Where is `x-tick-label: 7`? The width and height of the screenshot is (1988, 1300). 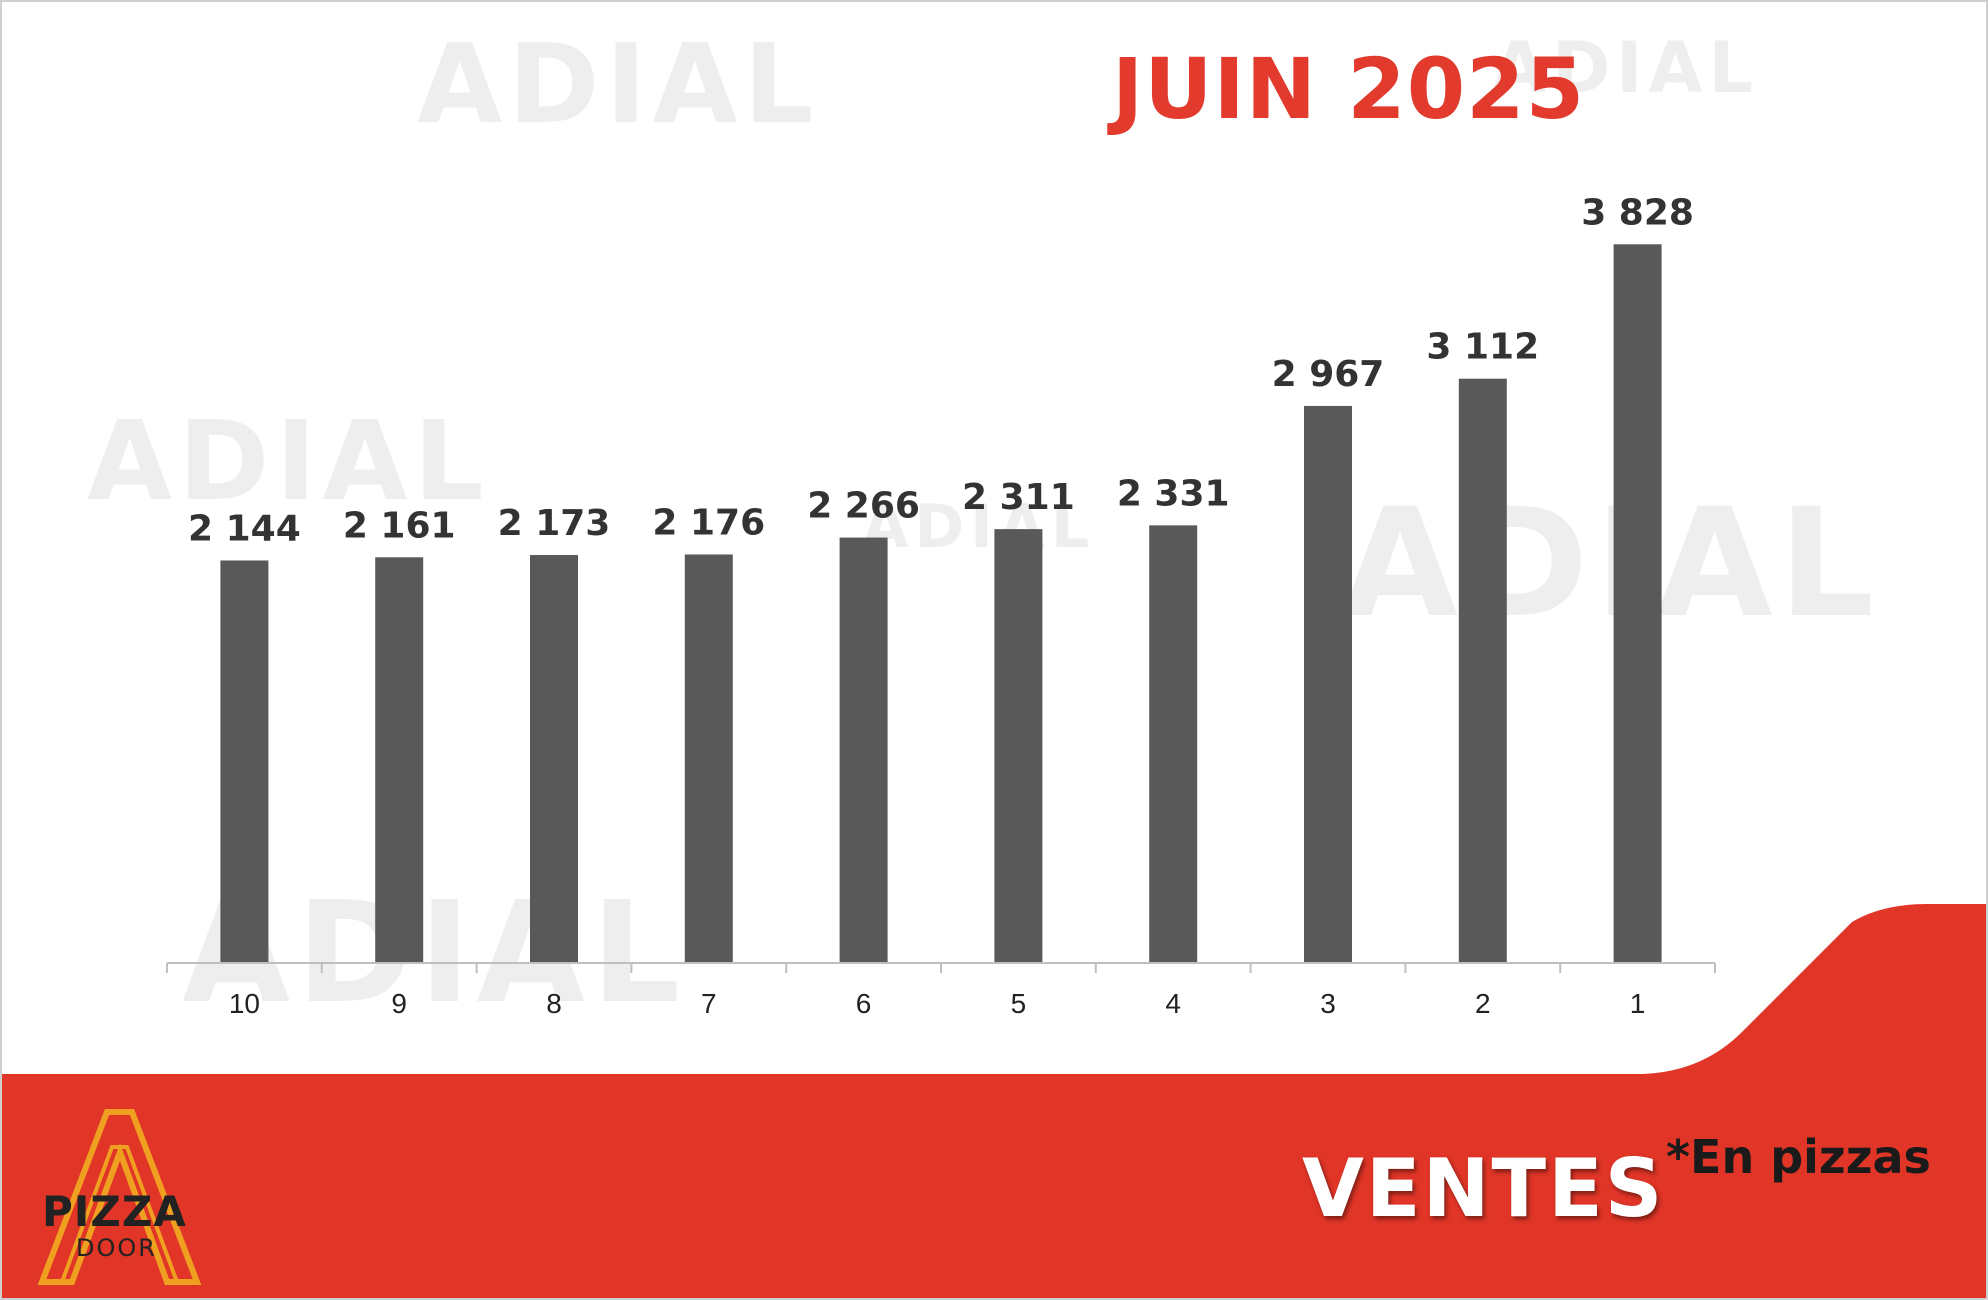 x-tick-label: 7 is located at coordinates (709, 1003).